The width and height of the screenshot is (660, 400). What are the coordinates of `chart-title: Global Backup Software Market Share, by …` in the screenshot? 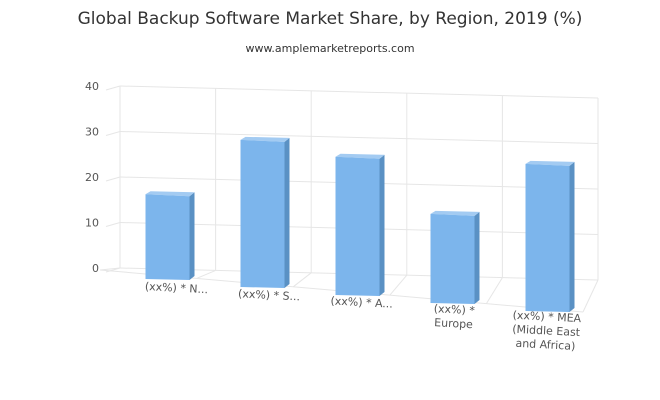 It's located at (330, 19).